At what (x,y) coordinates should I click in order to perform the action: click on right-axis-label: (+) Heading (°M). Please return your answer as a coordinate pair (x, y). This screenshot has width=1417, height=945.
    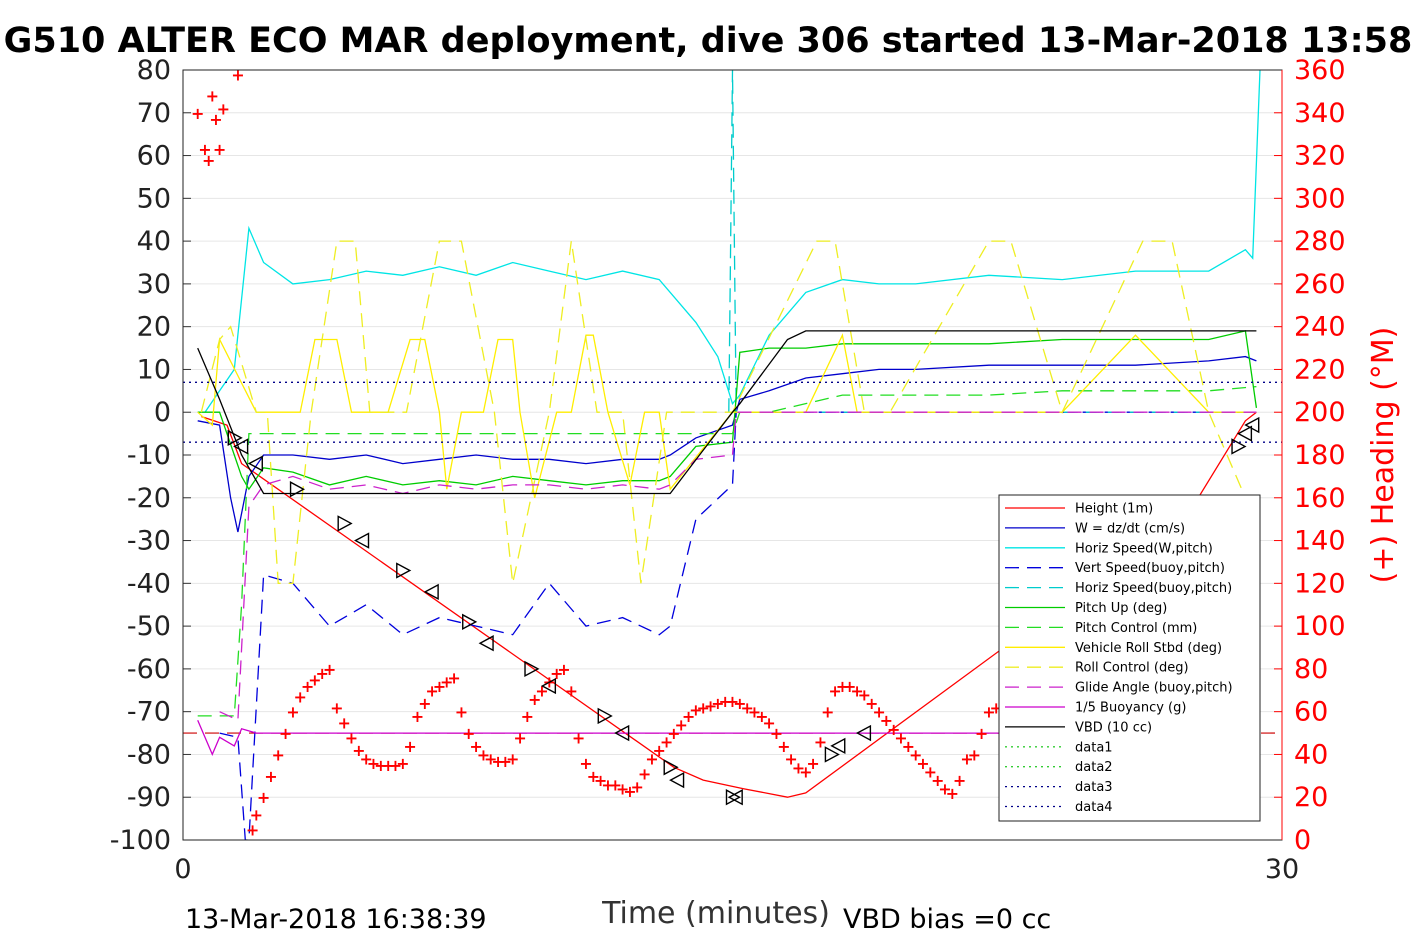
    Looking at the image, I should click on (1383, 455).